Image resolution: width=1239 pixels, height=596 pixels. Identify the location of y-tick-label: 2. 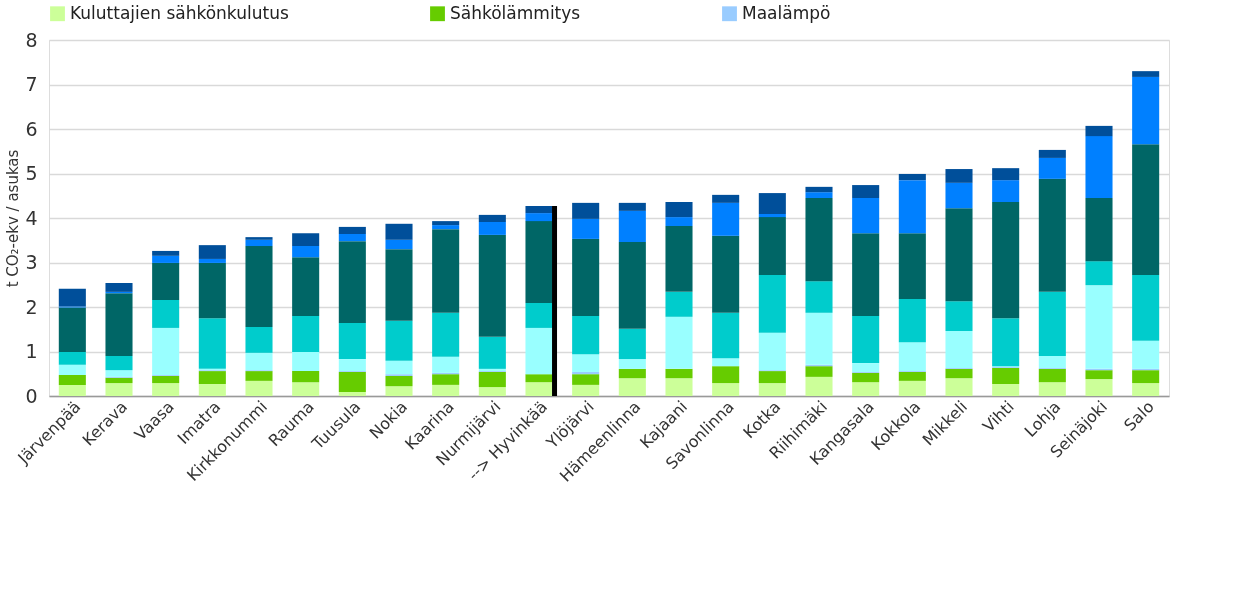
(31, 306).